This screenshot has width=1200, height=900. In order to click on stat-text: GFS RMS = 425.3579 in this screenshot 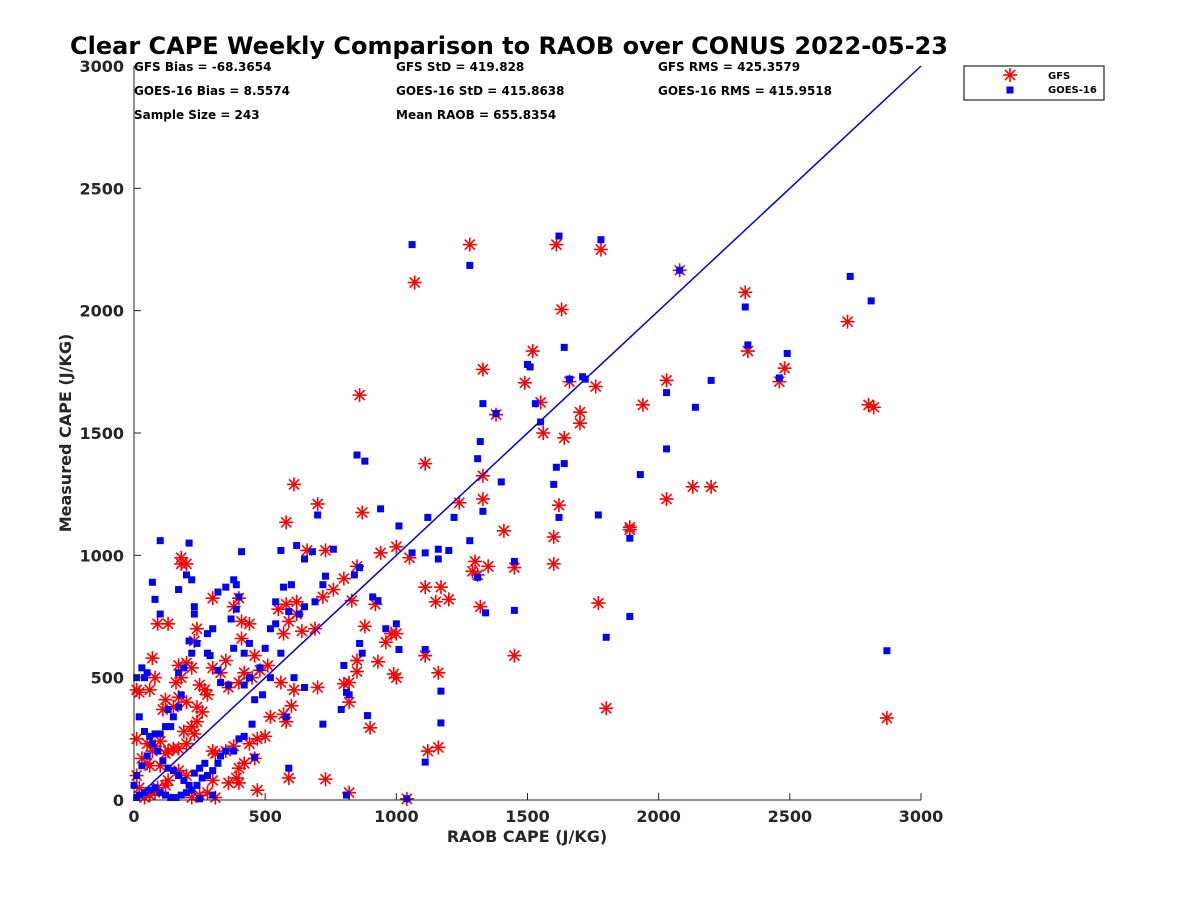, I will do `click(729, 67)`.